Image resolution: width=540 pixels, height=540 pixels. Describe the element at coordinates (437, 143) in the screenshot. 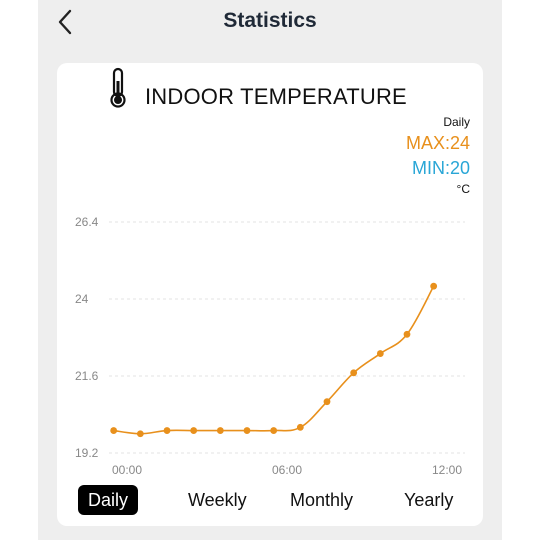

I see `max-temperature: MAX:24` at that location.